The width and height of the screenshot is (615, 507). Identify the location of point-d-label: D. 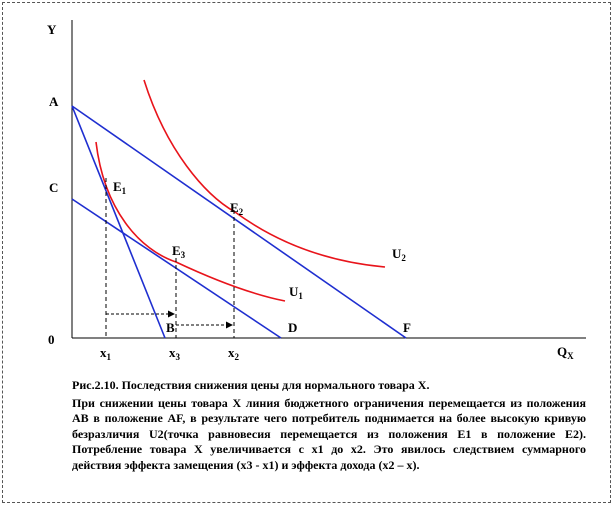
(292, 327).